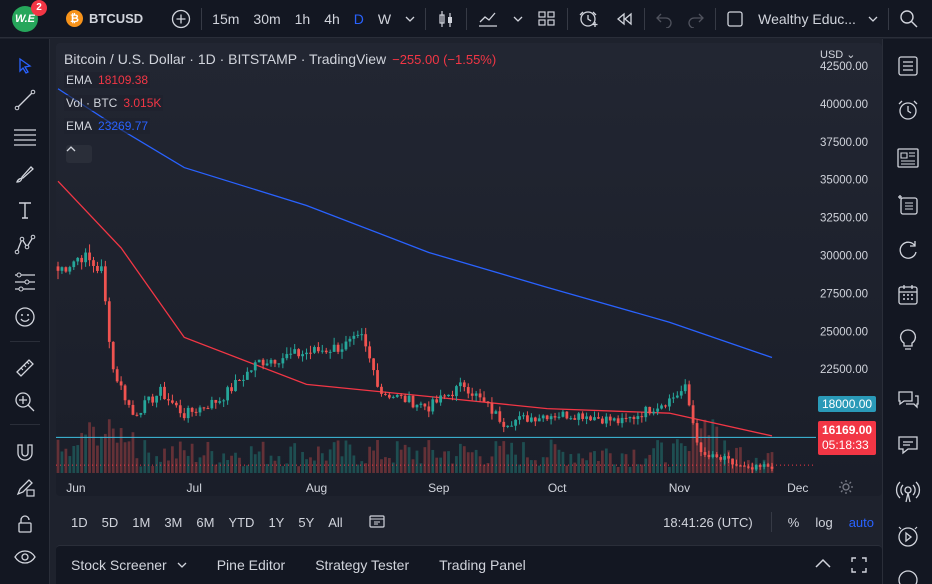  I want to click on time-tick-label: Jun, so click(75, 488).